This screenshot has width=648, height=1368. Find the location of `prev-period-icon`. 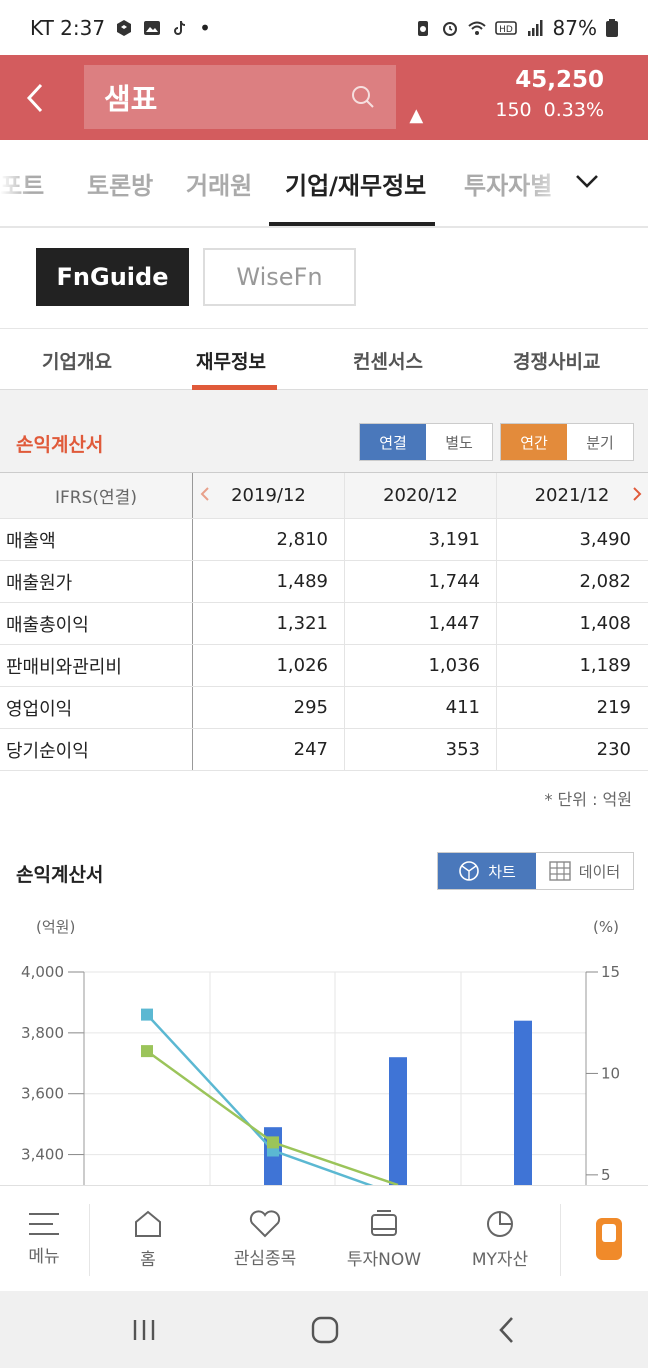

prev-period-icon is located at coordinates (205, 494).